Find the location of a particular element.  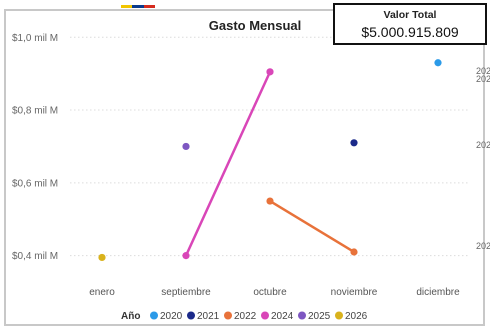

legend-label: 2026 is located at coordinates (356, 316).